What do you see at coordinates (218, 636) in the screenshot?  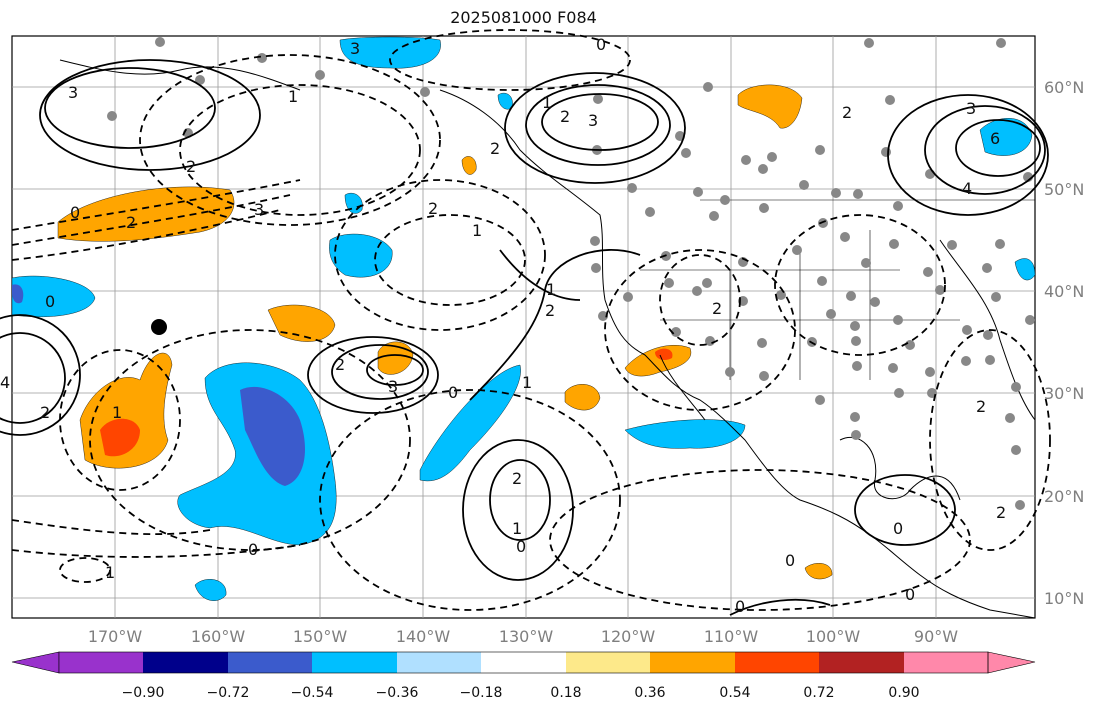 I see `lon-label: 160°W` at bounding box center [218, 636].